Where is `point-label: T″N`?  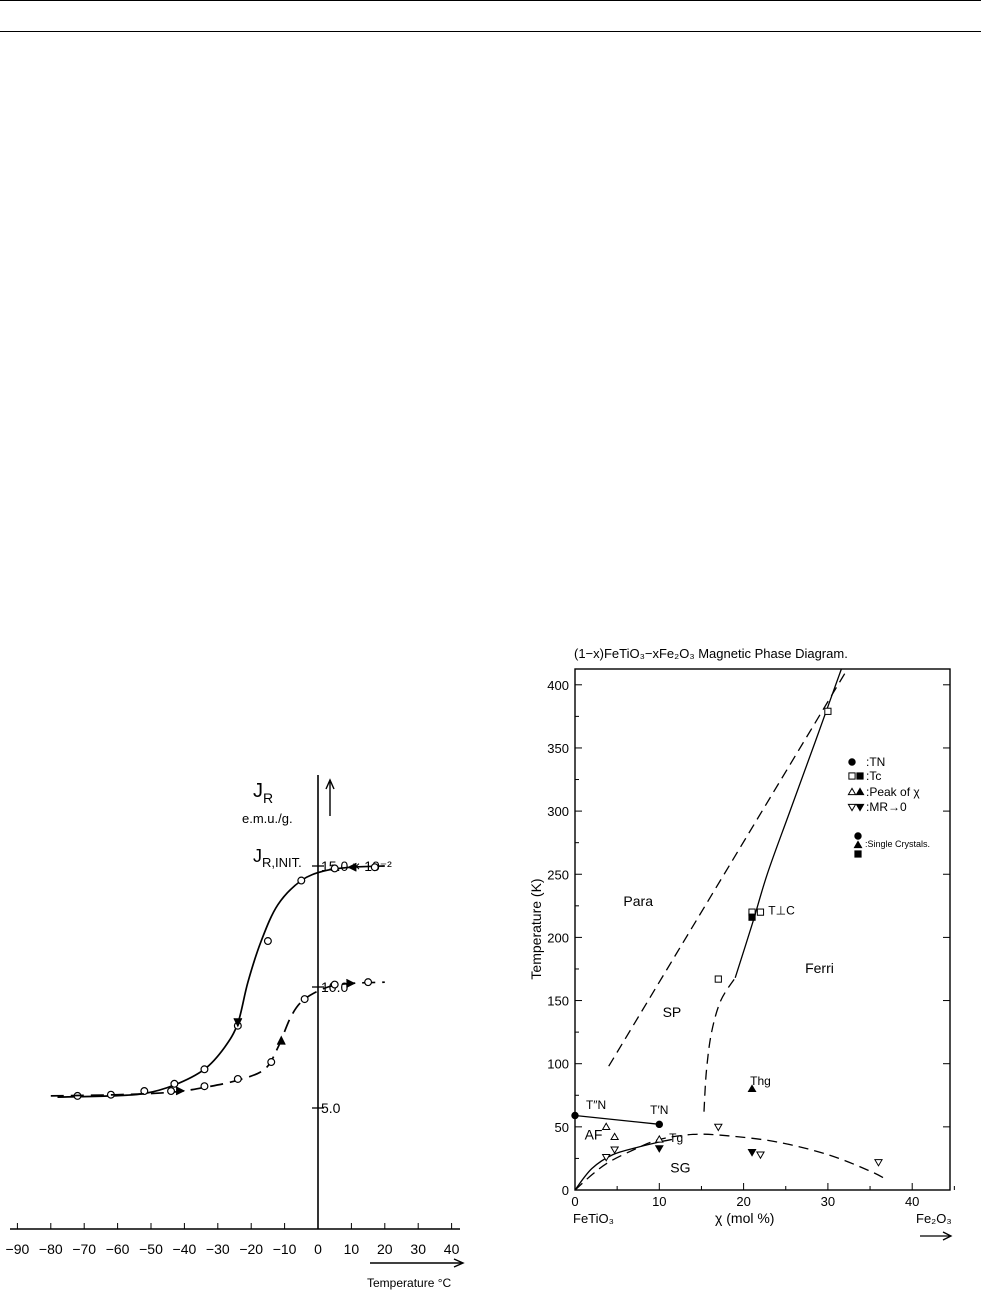
point-label: T″N is located at coordinates (596, 1105).